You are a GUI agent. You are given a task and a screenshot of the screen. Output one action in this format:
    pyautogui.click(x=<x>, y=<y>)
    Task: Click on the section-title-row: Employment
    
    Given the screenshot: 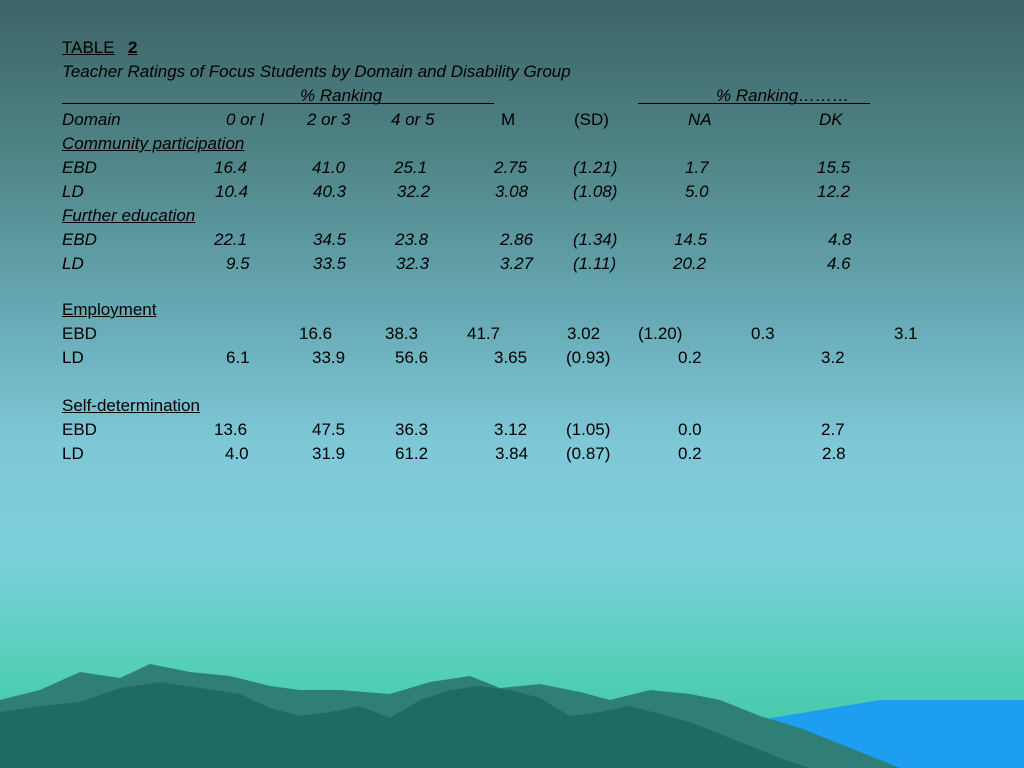 What is the action you would take?
    pyautogui.click(x=512, y=310)
    